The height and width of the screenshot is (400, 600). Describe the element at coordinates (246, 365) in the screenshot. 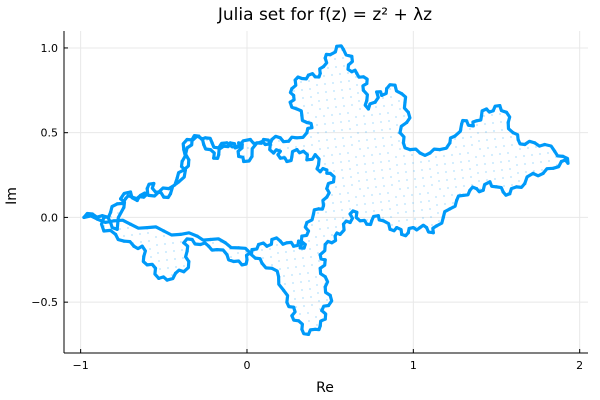

I see `x-tick-label: 0` at that location.